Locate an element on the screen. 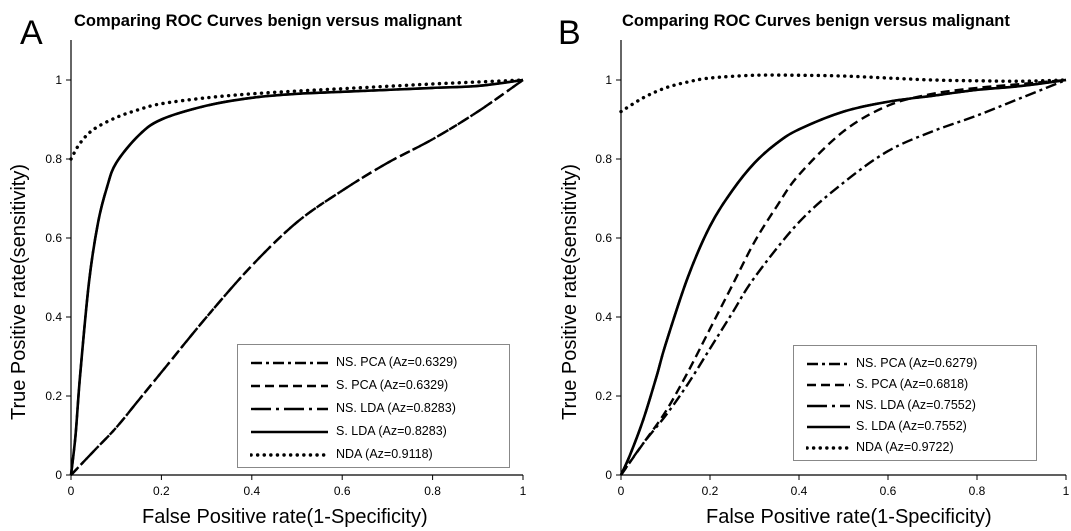 This screenshot has width=1071, height=531. legend-label: NS. PCA (Az=0.6329) is located at coordinates (397, 362).